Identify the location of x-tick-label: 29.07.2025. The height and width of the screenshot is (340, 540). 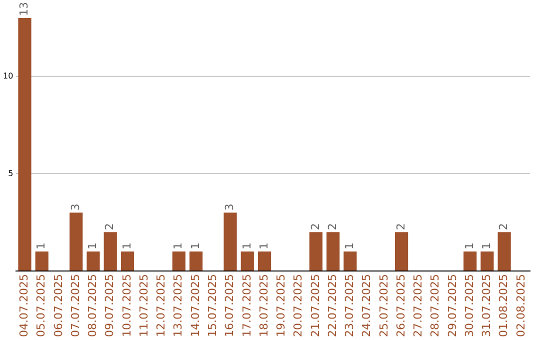
(452, 306).